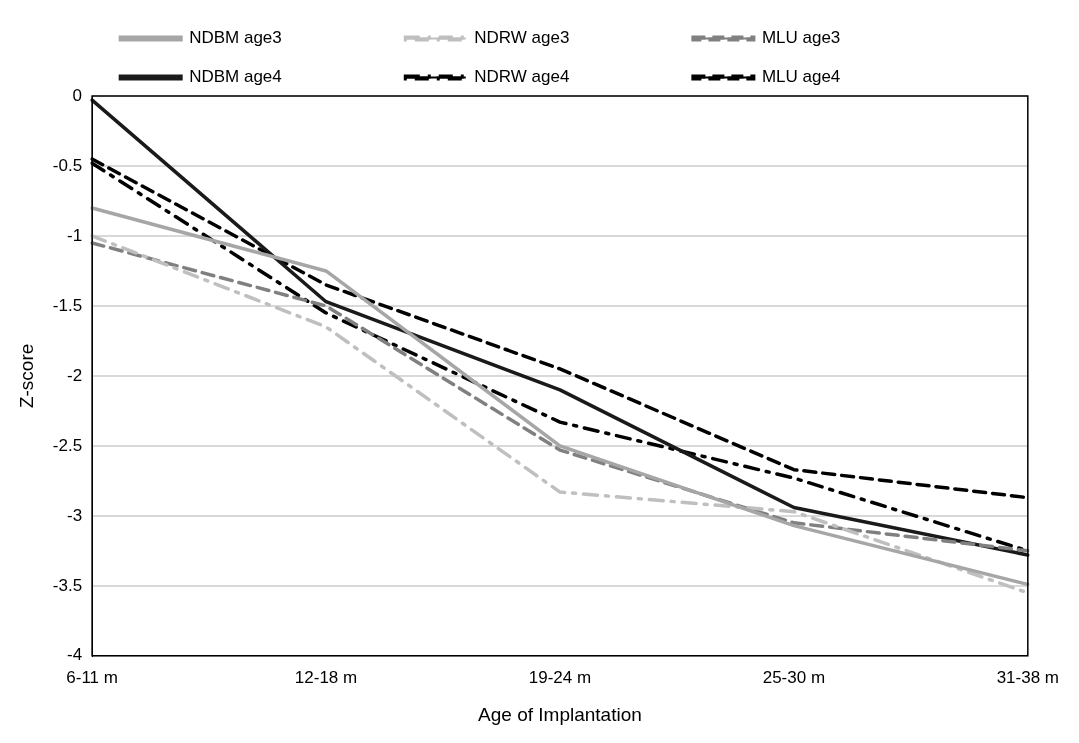 The image size is (1079, 743). Describe the element at coordinates (852, 38) in the screenshot. I see `legend-label: MLU age3` at that location.